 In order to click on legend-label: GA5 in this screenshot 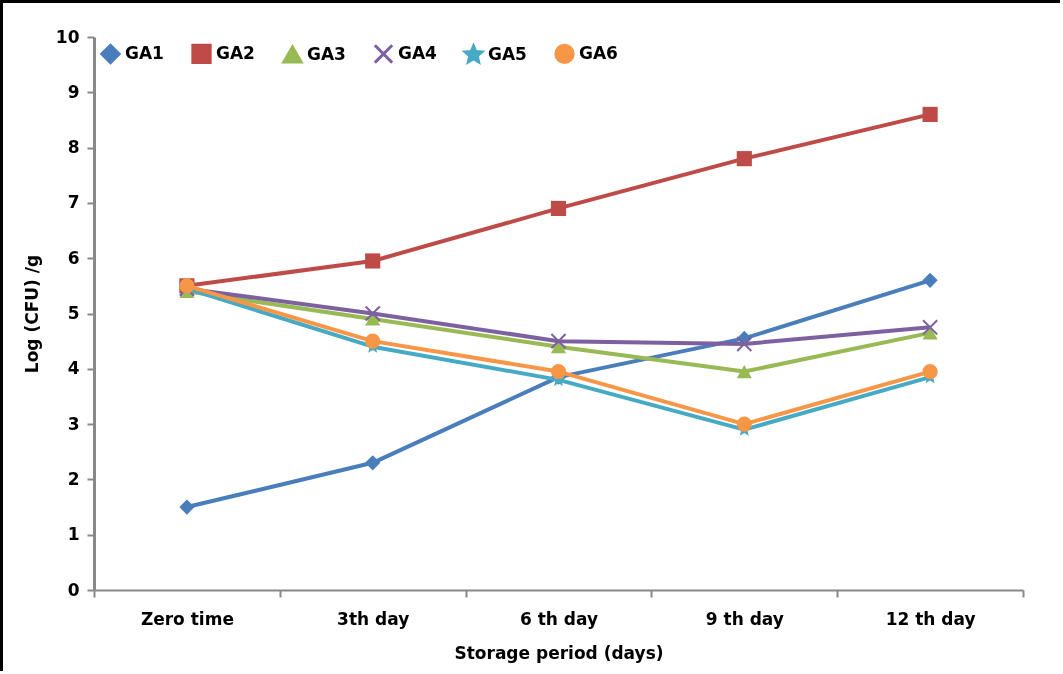, I will do `click(507, 53)`.